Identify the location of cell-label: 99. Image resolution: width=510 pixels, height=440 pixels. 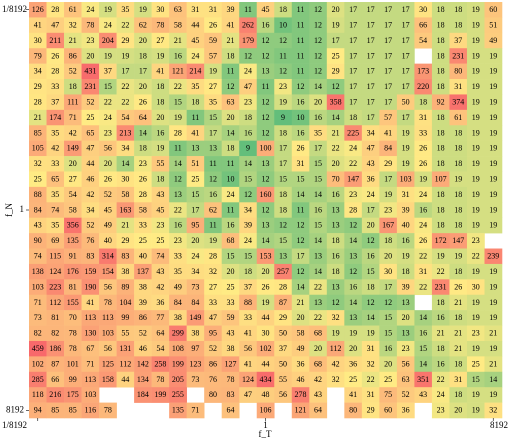
(73, 379).